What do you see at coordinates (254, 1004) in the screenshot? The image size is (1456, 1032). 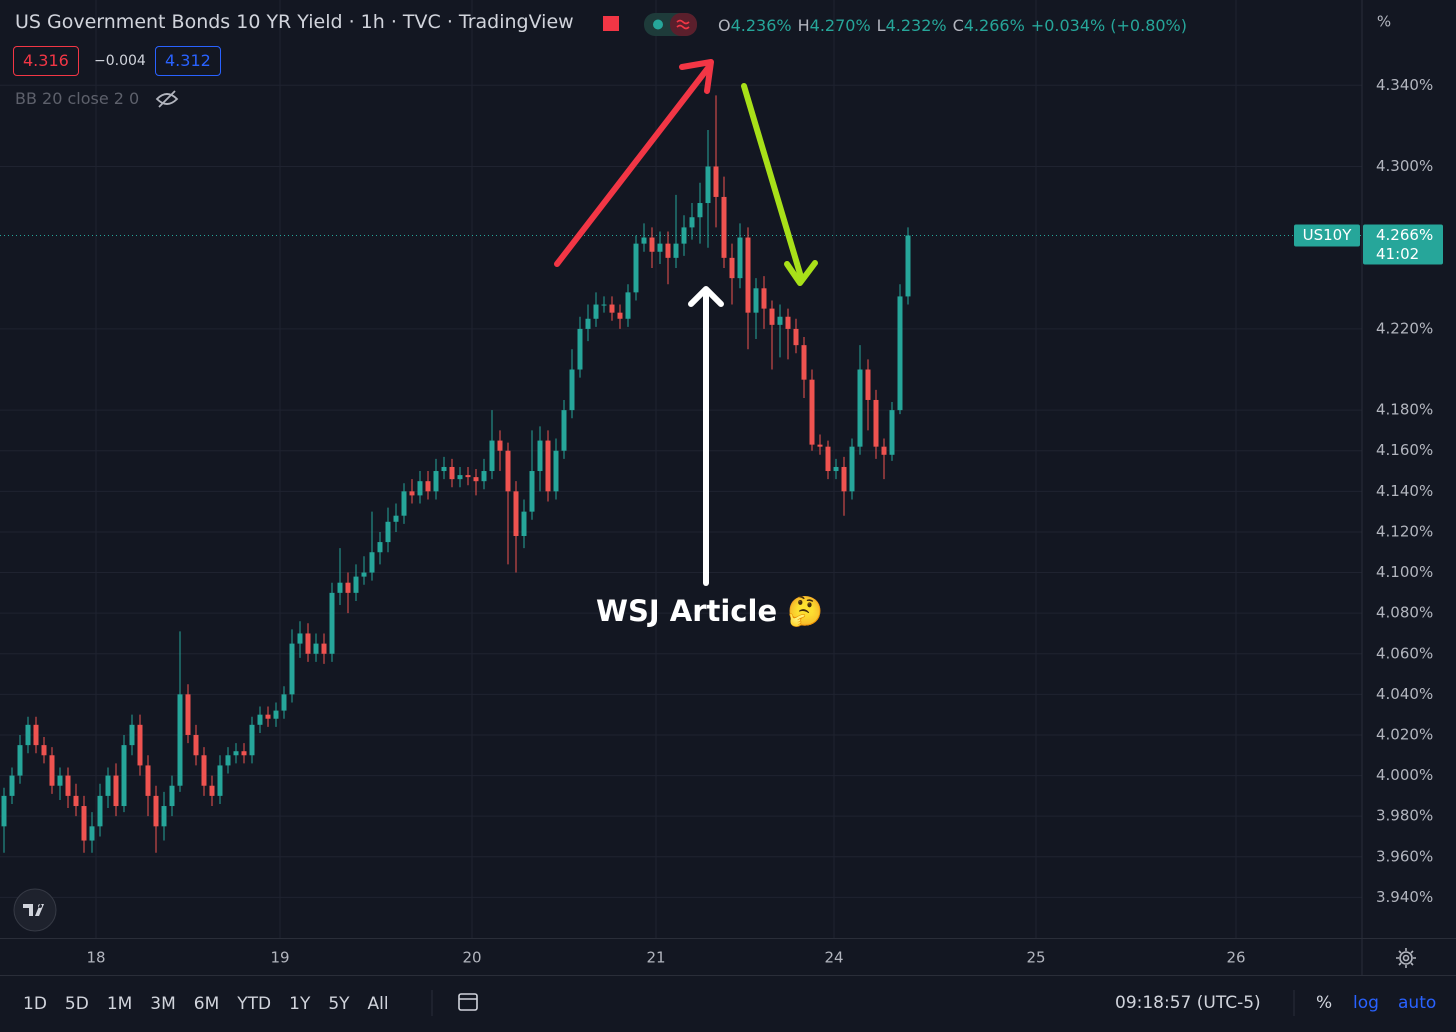 I see `range-button: YTD` at bounding box center [254, 1004].